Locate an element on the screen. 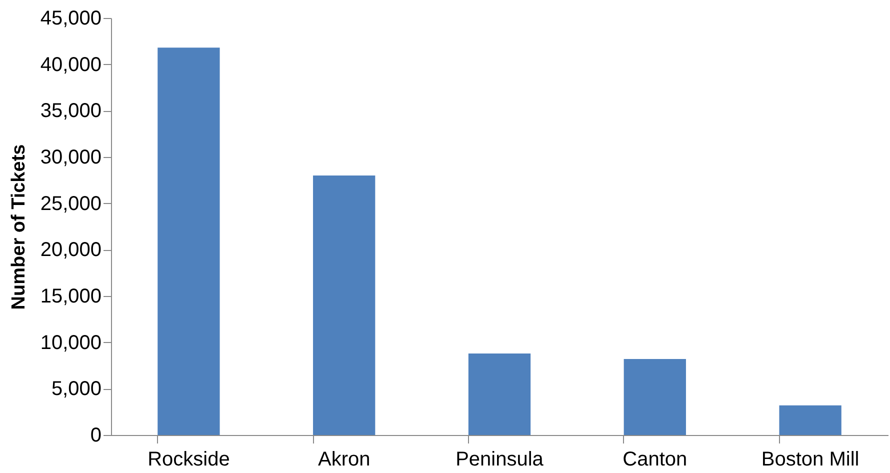 The width and height of the screenshot is (890, 473). y-axis-title: Number of Tickets is located at coordinates (19, 227).